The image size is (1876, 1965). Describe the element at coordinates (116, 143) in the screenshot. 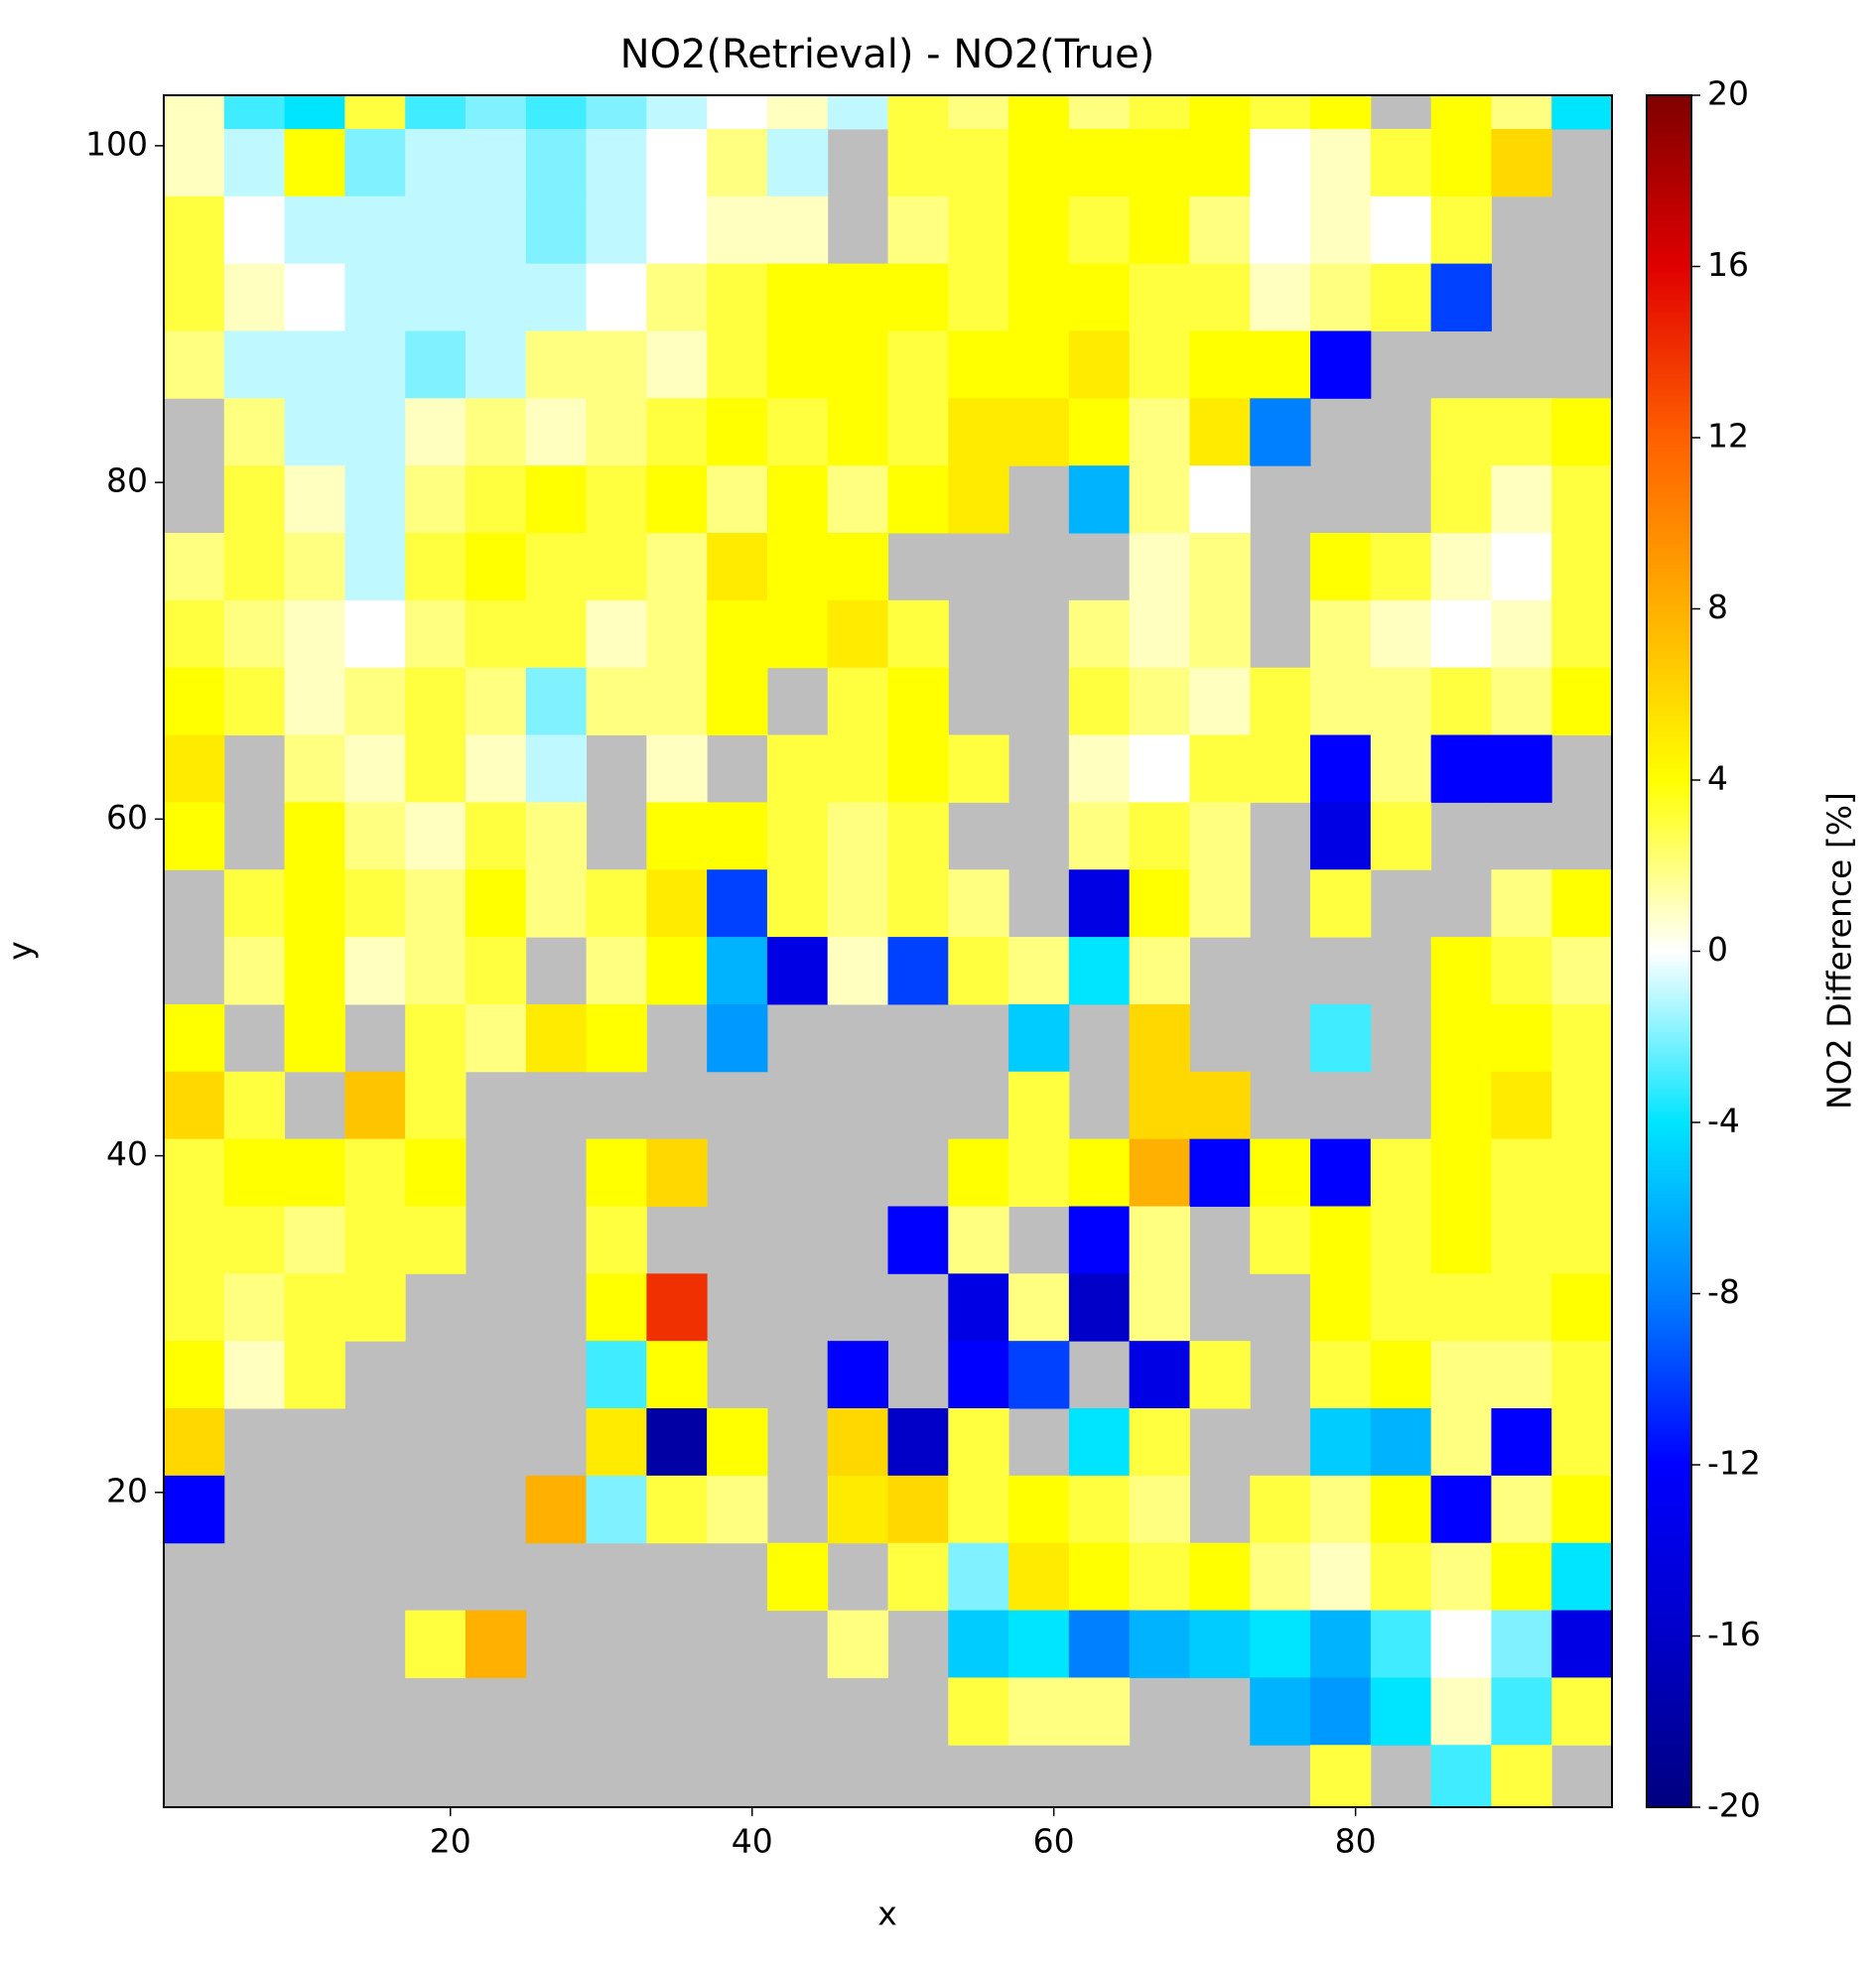

I see `y-tick-label: 100` at that location.